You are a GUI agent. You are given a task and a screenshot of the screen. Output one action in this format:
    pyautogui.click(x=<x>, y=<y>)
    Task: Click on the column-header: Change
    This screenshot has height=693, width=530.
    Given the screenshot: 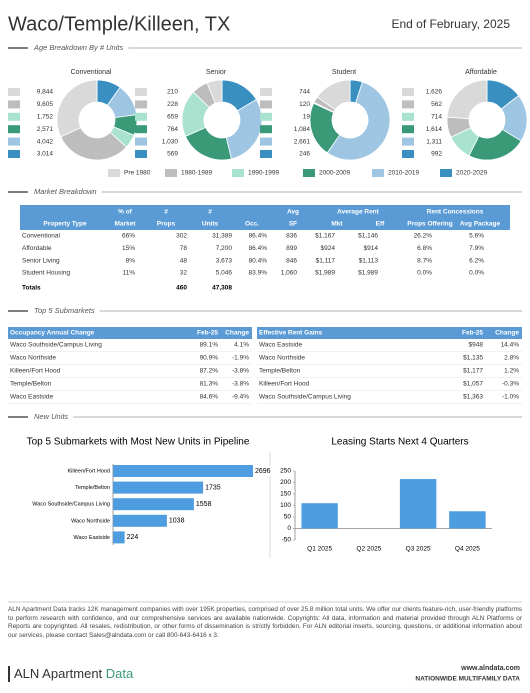 What is the action you would take?
    pyautogui.click(x=507, y=333)
    